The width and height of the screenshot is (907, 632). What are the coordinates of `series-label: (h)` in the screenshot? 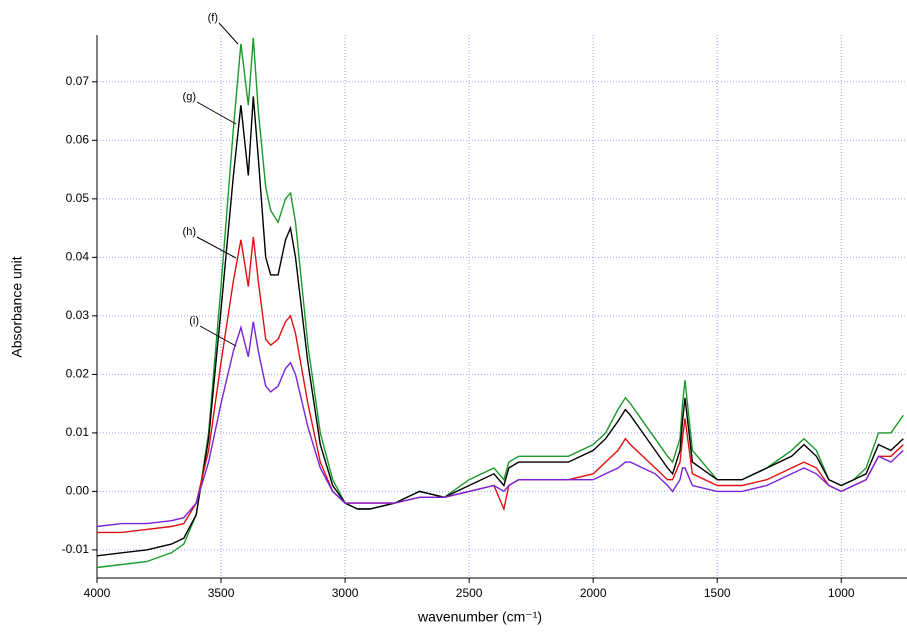 It's located at (189, 232).